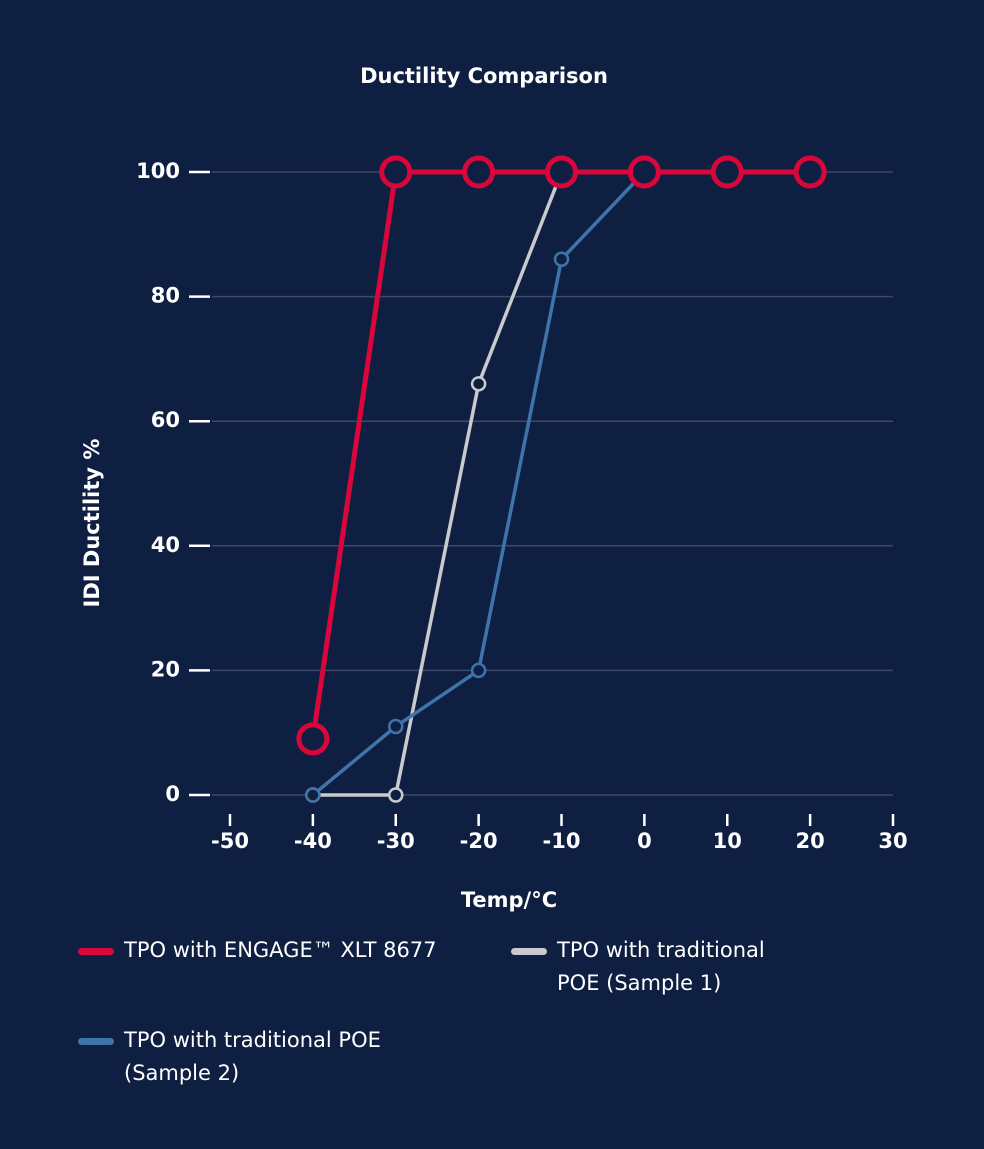 This screenshot has width=984, height=1149. Describe the element at coordinates (165, 296) in the screenshot. I see `y-tick-label: 80` at that location.